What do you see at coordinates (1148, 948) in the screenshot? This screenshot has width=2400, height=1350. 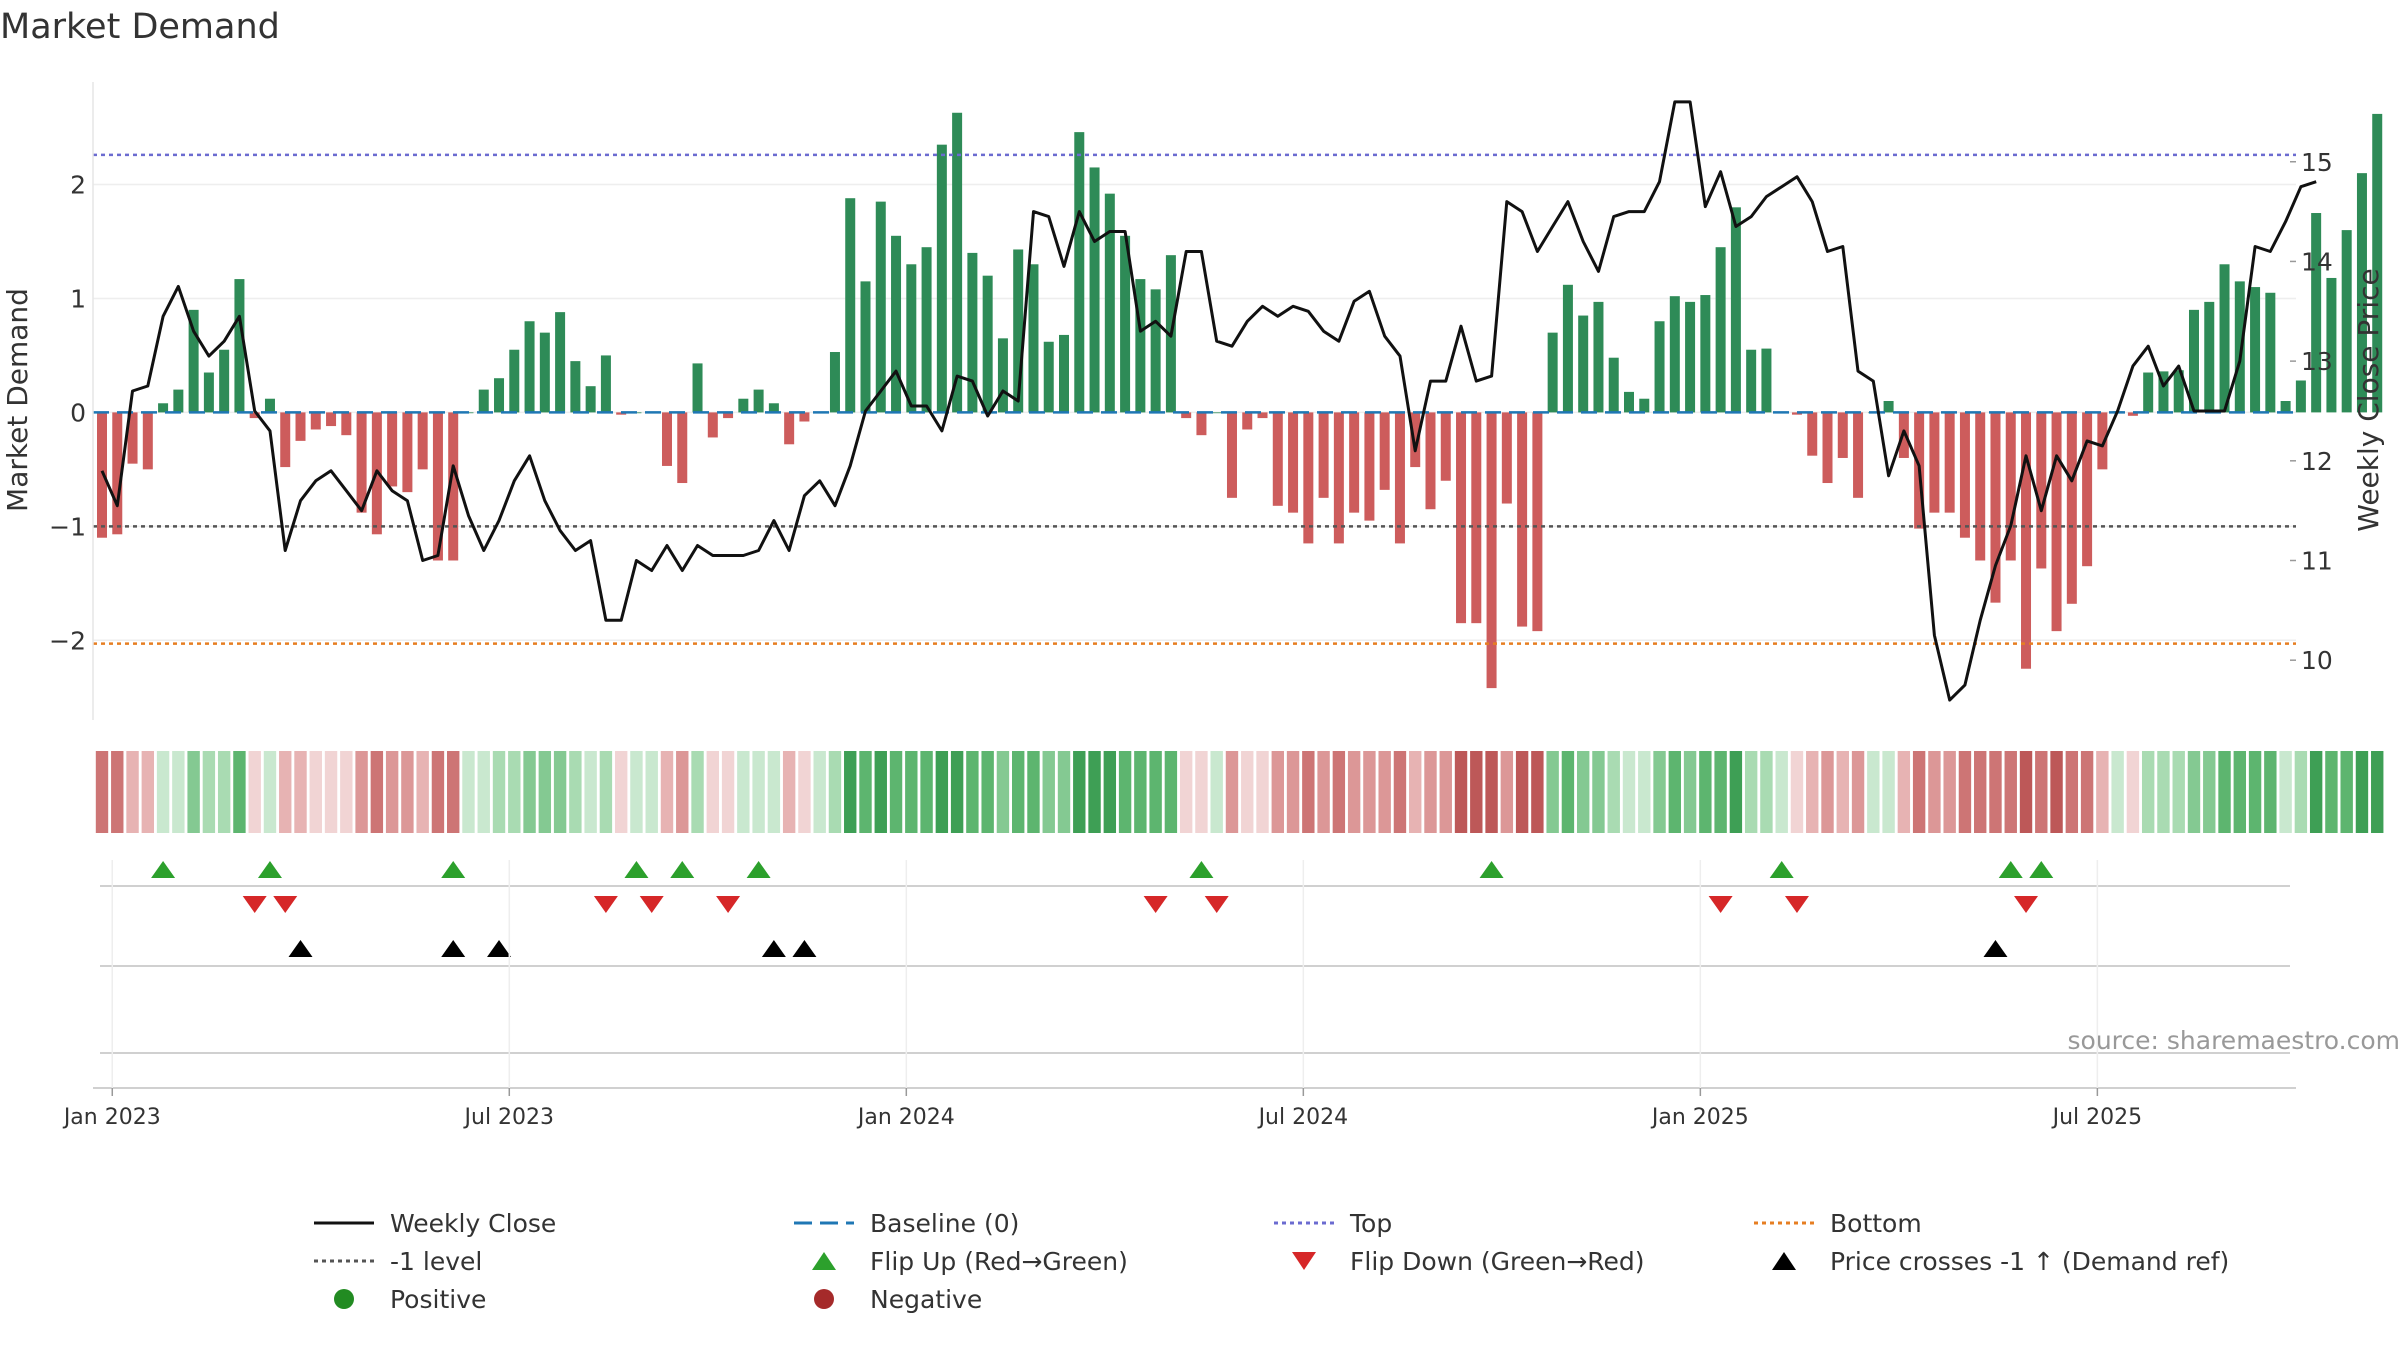 I see `price-cross-markers` at bounding box center [1148, 948].